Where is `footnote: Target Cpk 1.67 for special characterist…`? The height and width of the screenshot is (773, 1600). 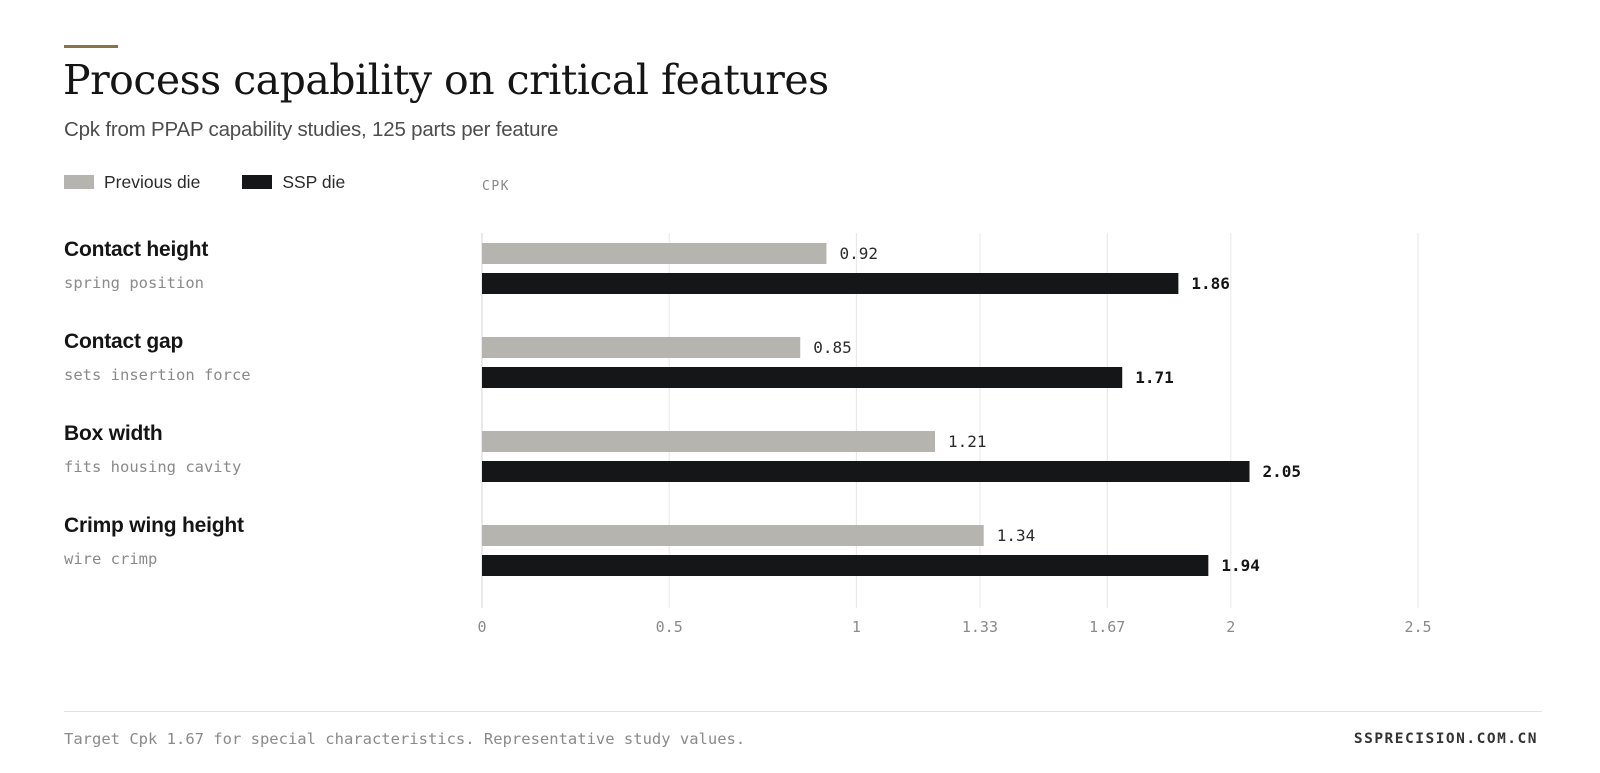
footnote: Target Cpk 1.67 for special characterist… is located at coordinates (405, 739).